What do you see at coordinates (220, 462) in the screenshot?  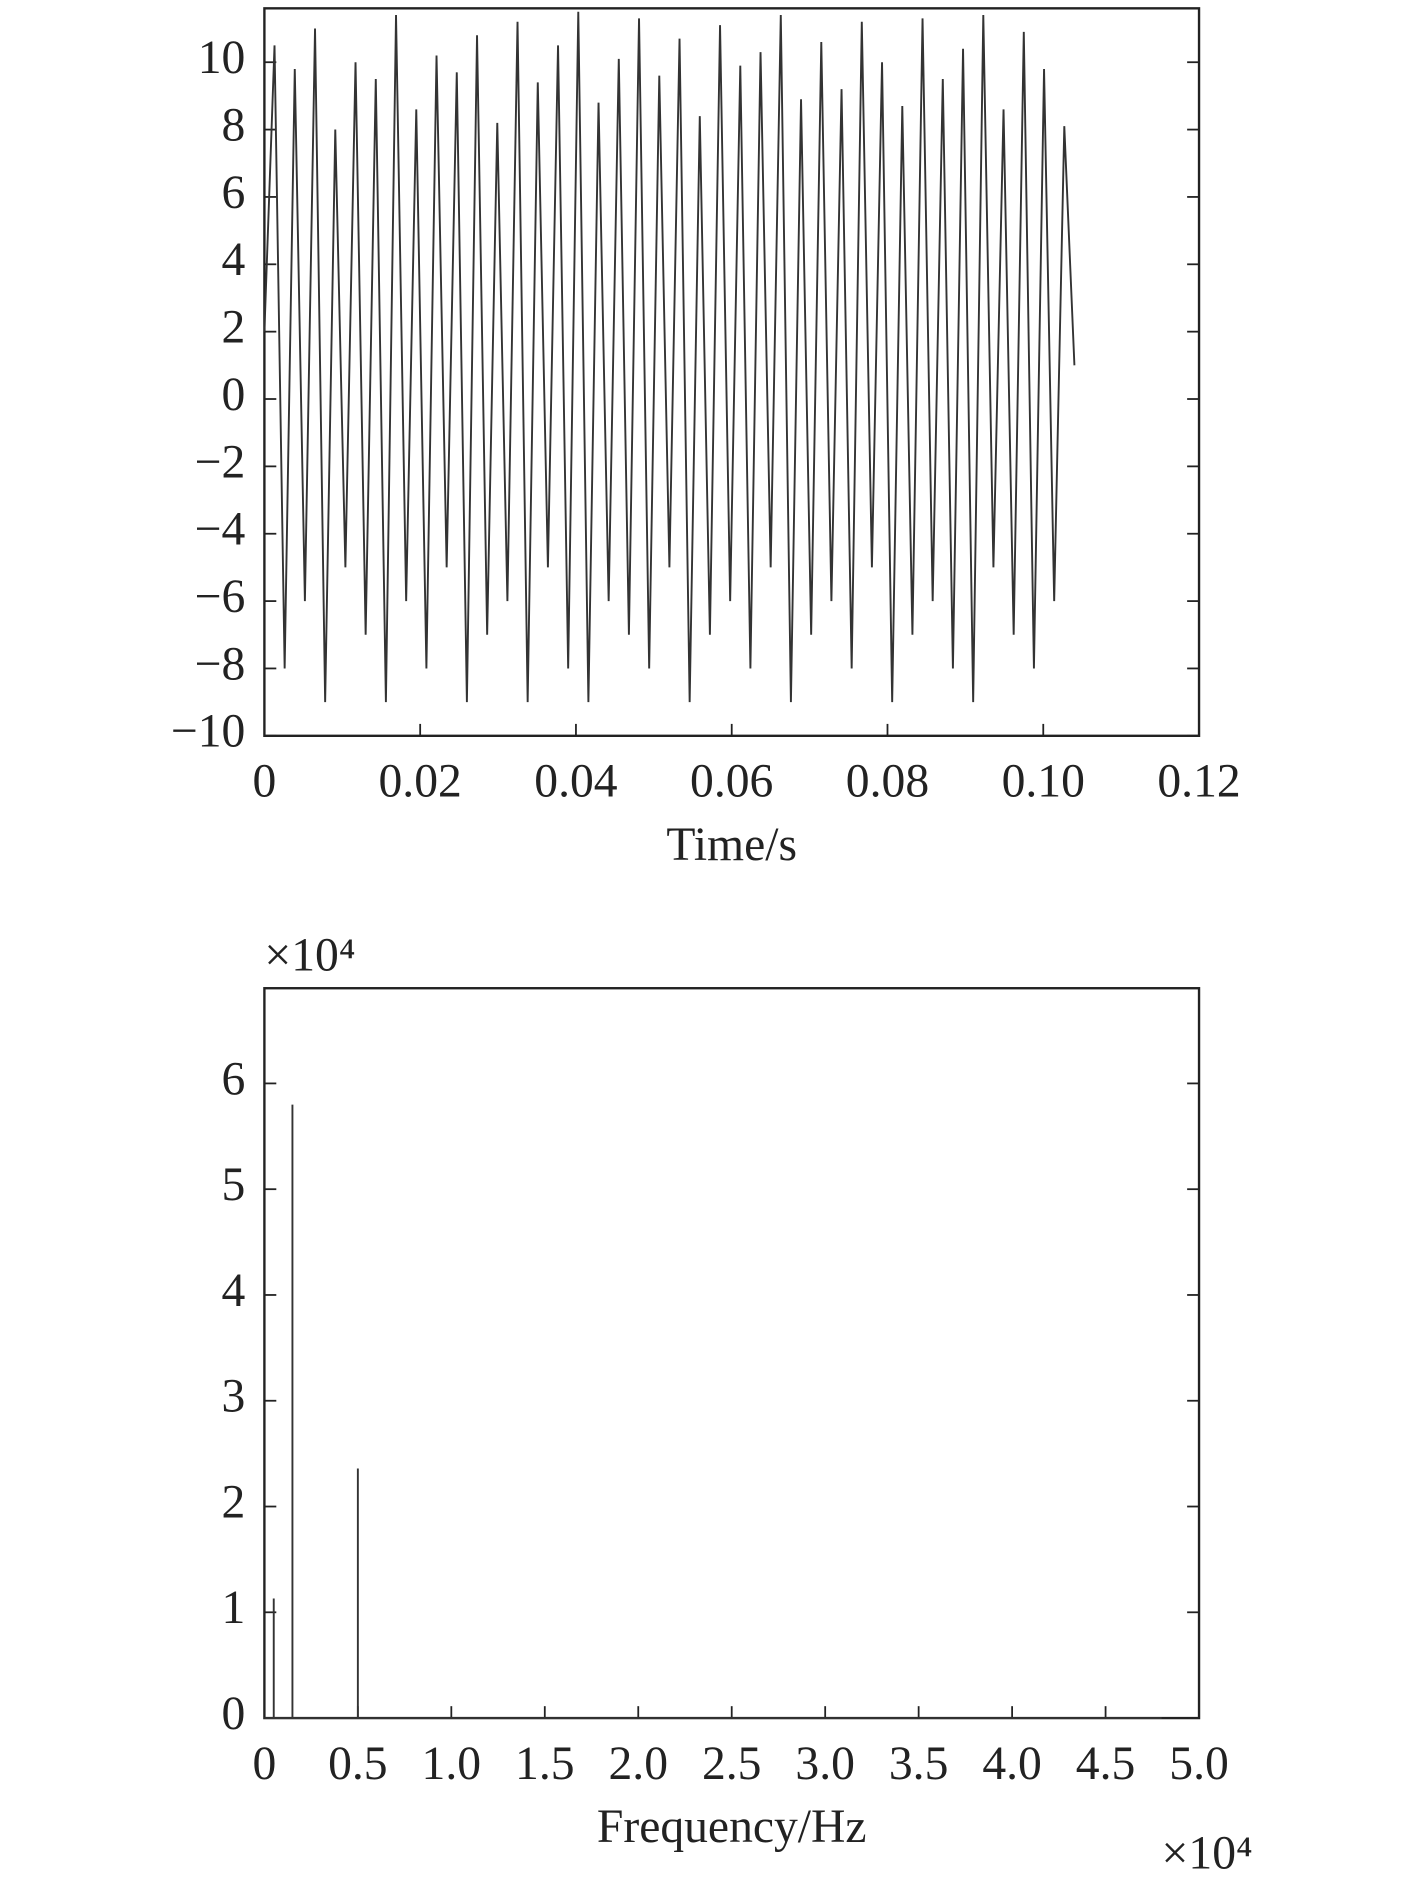 I see `y-tick-label: −2` at bounding box center [220, 462].